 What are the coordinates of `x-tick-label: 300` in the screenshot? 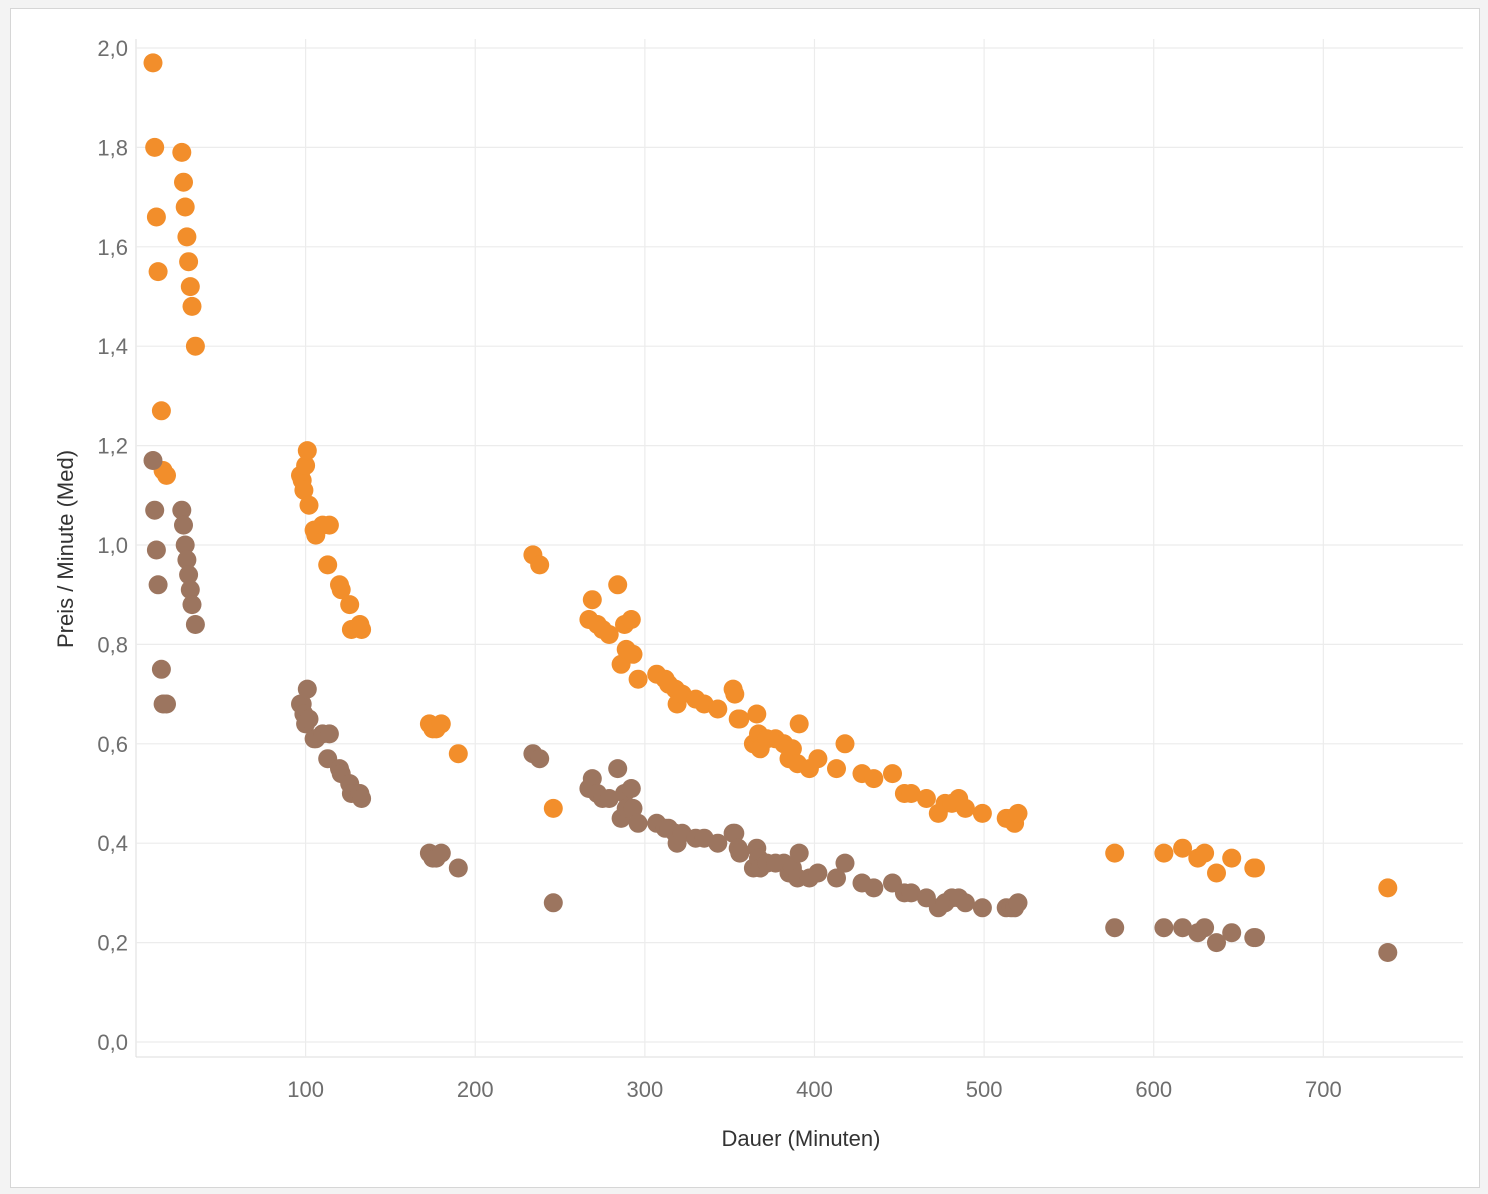 It's located at (645, 1089).